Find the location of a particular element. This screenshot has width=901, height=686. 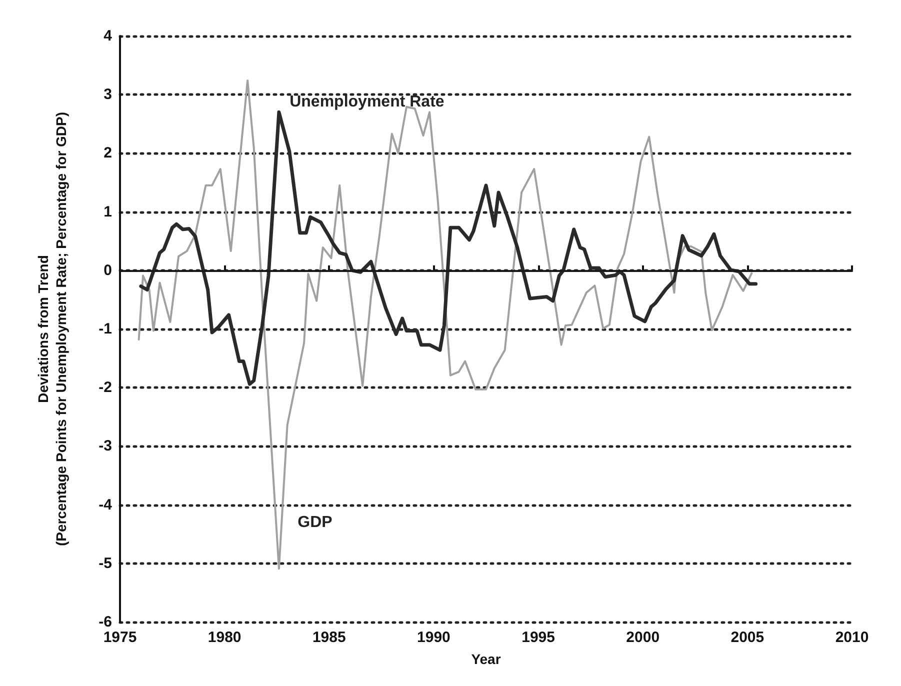

series-label: Unemployment Rate is located at coordinates (367, 102).